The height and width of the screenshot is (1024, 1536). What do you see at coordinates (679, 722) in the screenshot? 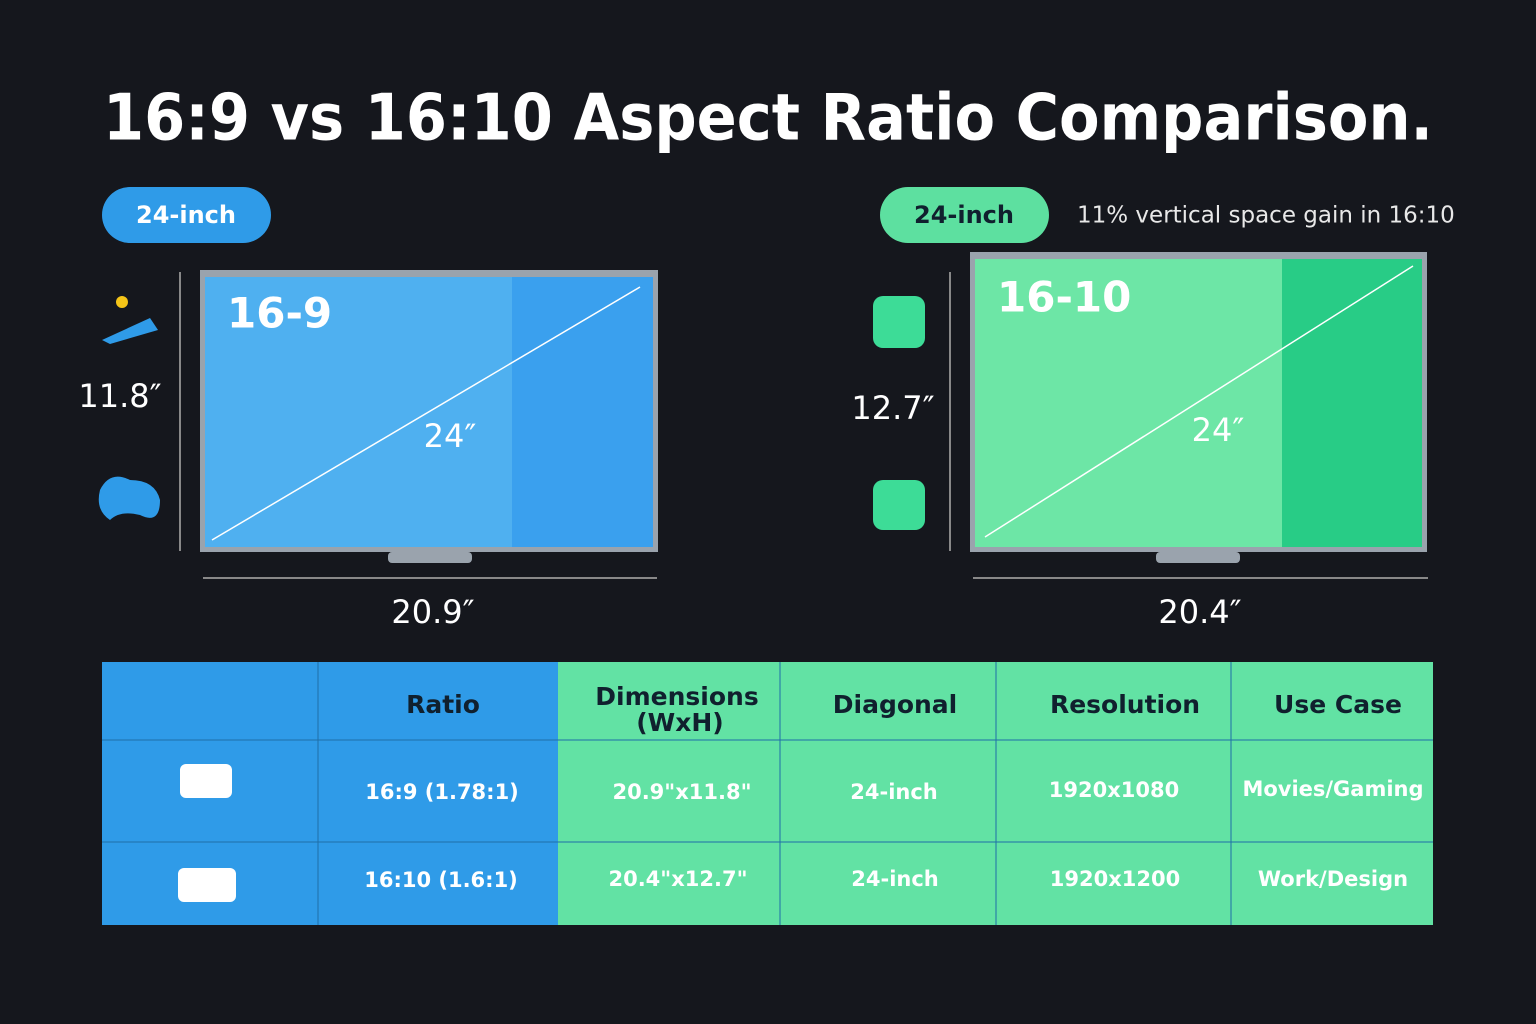
I see `header-note: (WxH)` at bounding box center [679, 722].